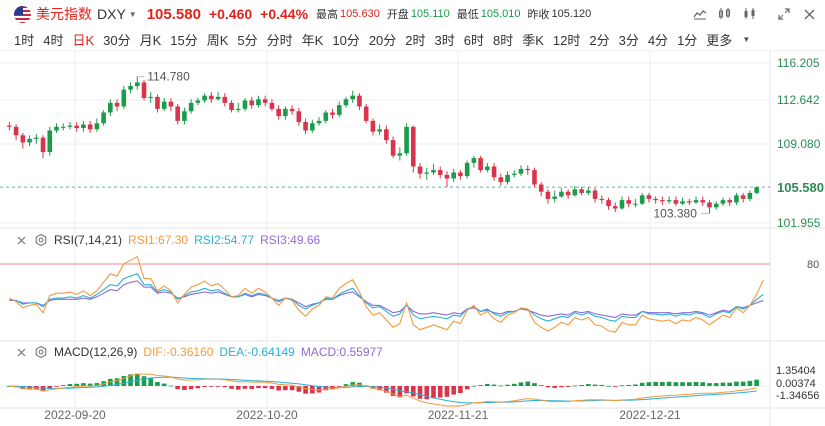 This screenshot has height=426, width=825. I want to click on macd-axis-tick: -1.34656, so click(797, 396).